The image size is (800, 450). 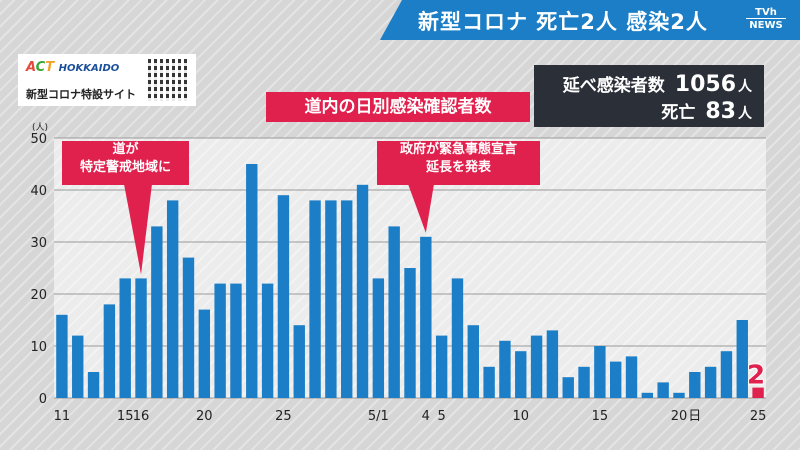 I want to click on y-tick-label: 10, so click(x=38, y=347).